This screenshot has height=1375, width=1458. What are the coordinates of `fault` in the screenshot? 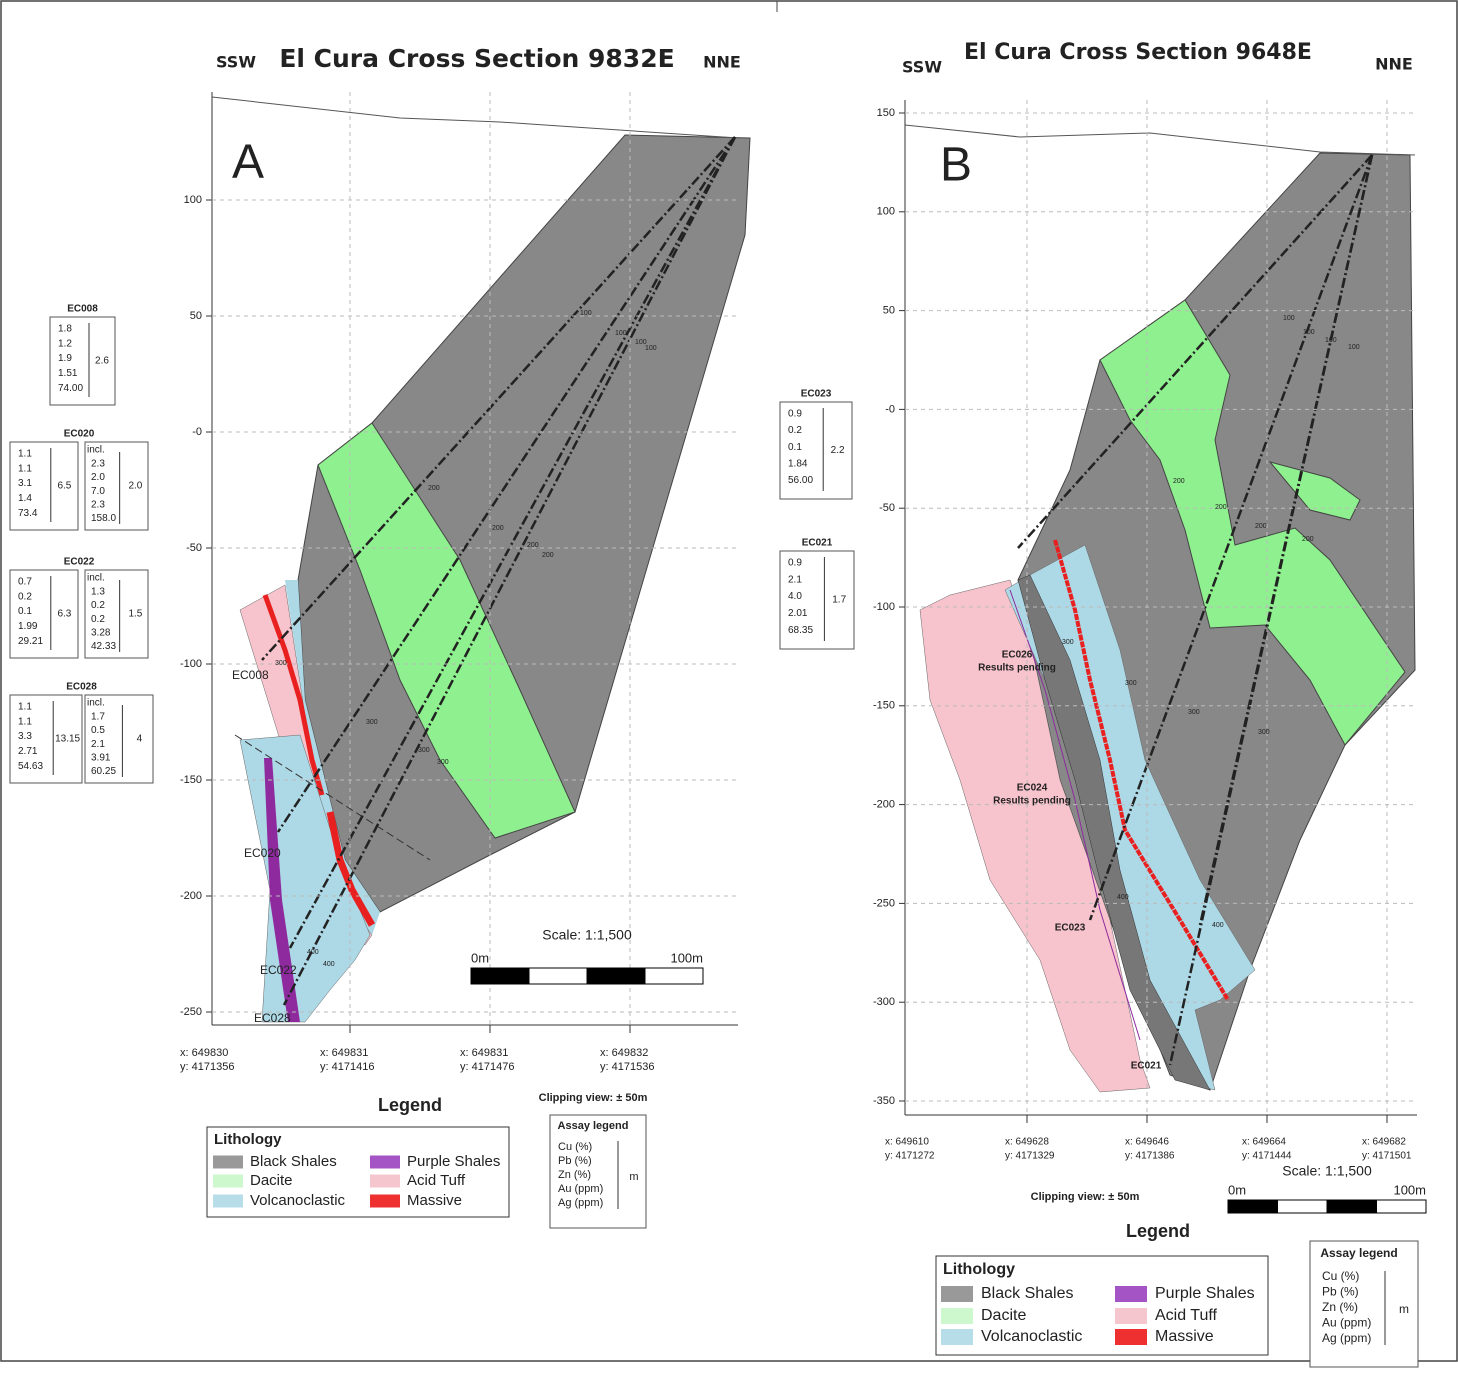 It's located at (332, 797).